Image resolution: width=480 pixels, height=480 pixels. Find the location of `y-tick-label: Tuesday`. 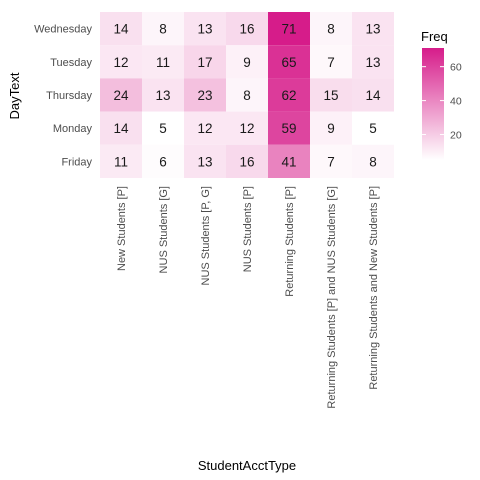

y-tick-label: Tuesday is located at coordinates (71, 63).